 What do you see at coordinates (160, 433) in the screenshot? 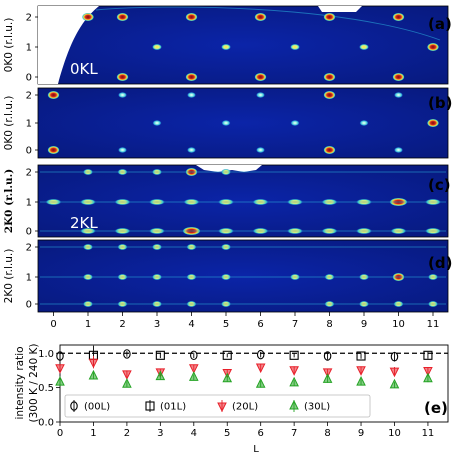
I see `e-x-tick-label: 3` at bounding box center [160, 433].